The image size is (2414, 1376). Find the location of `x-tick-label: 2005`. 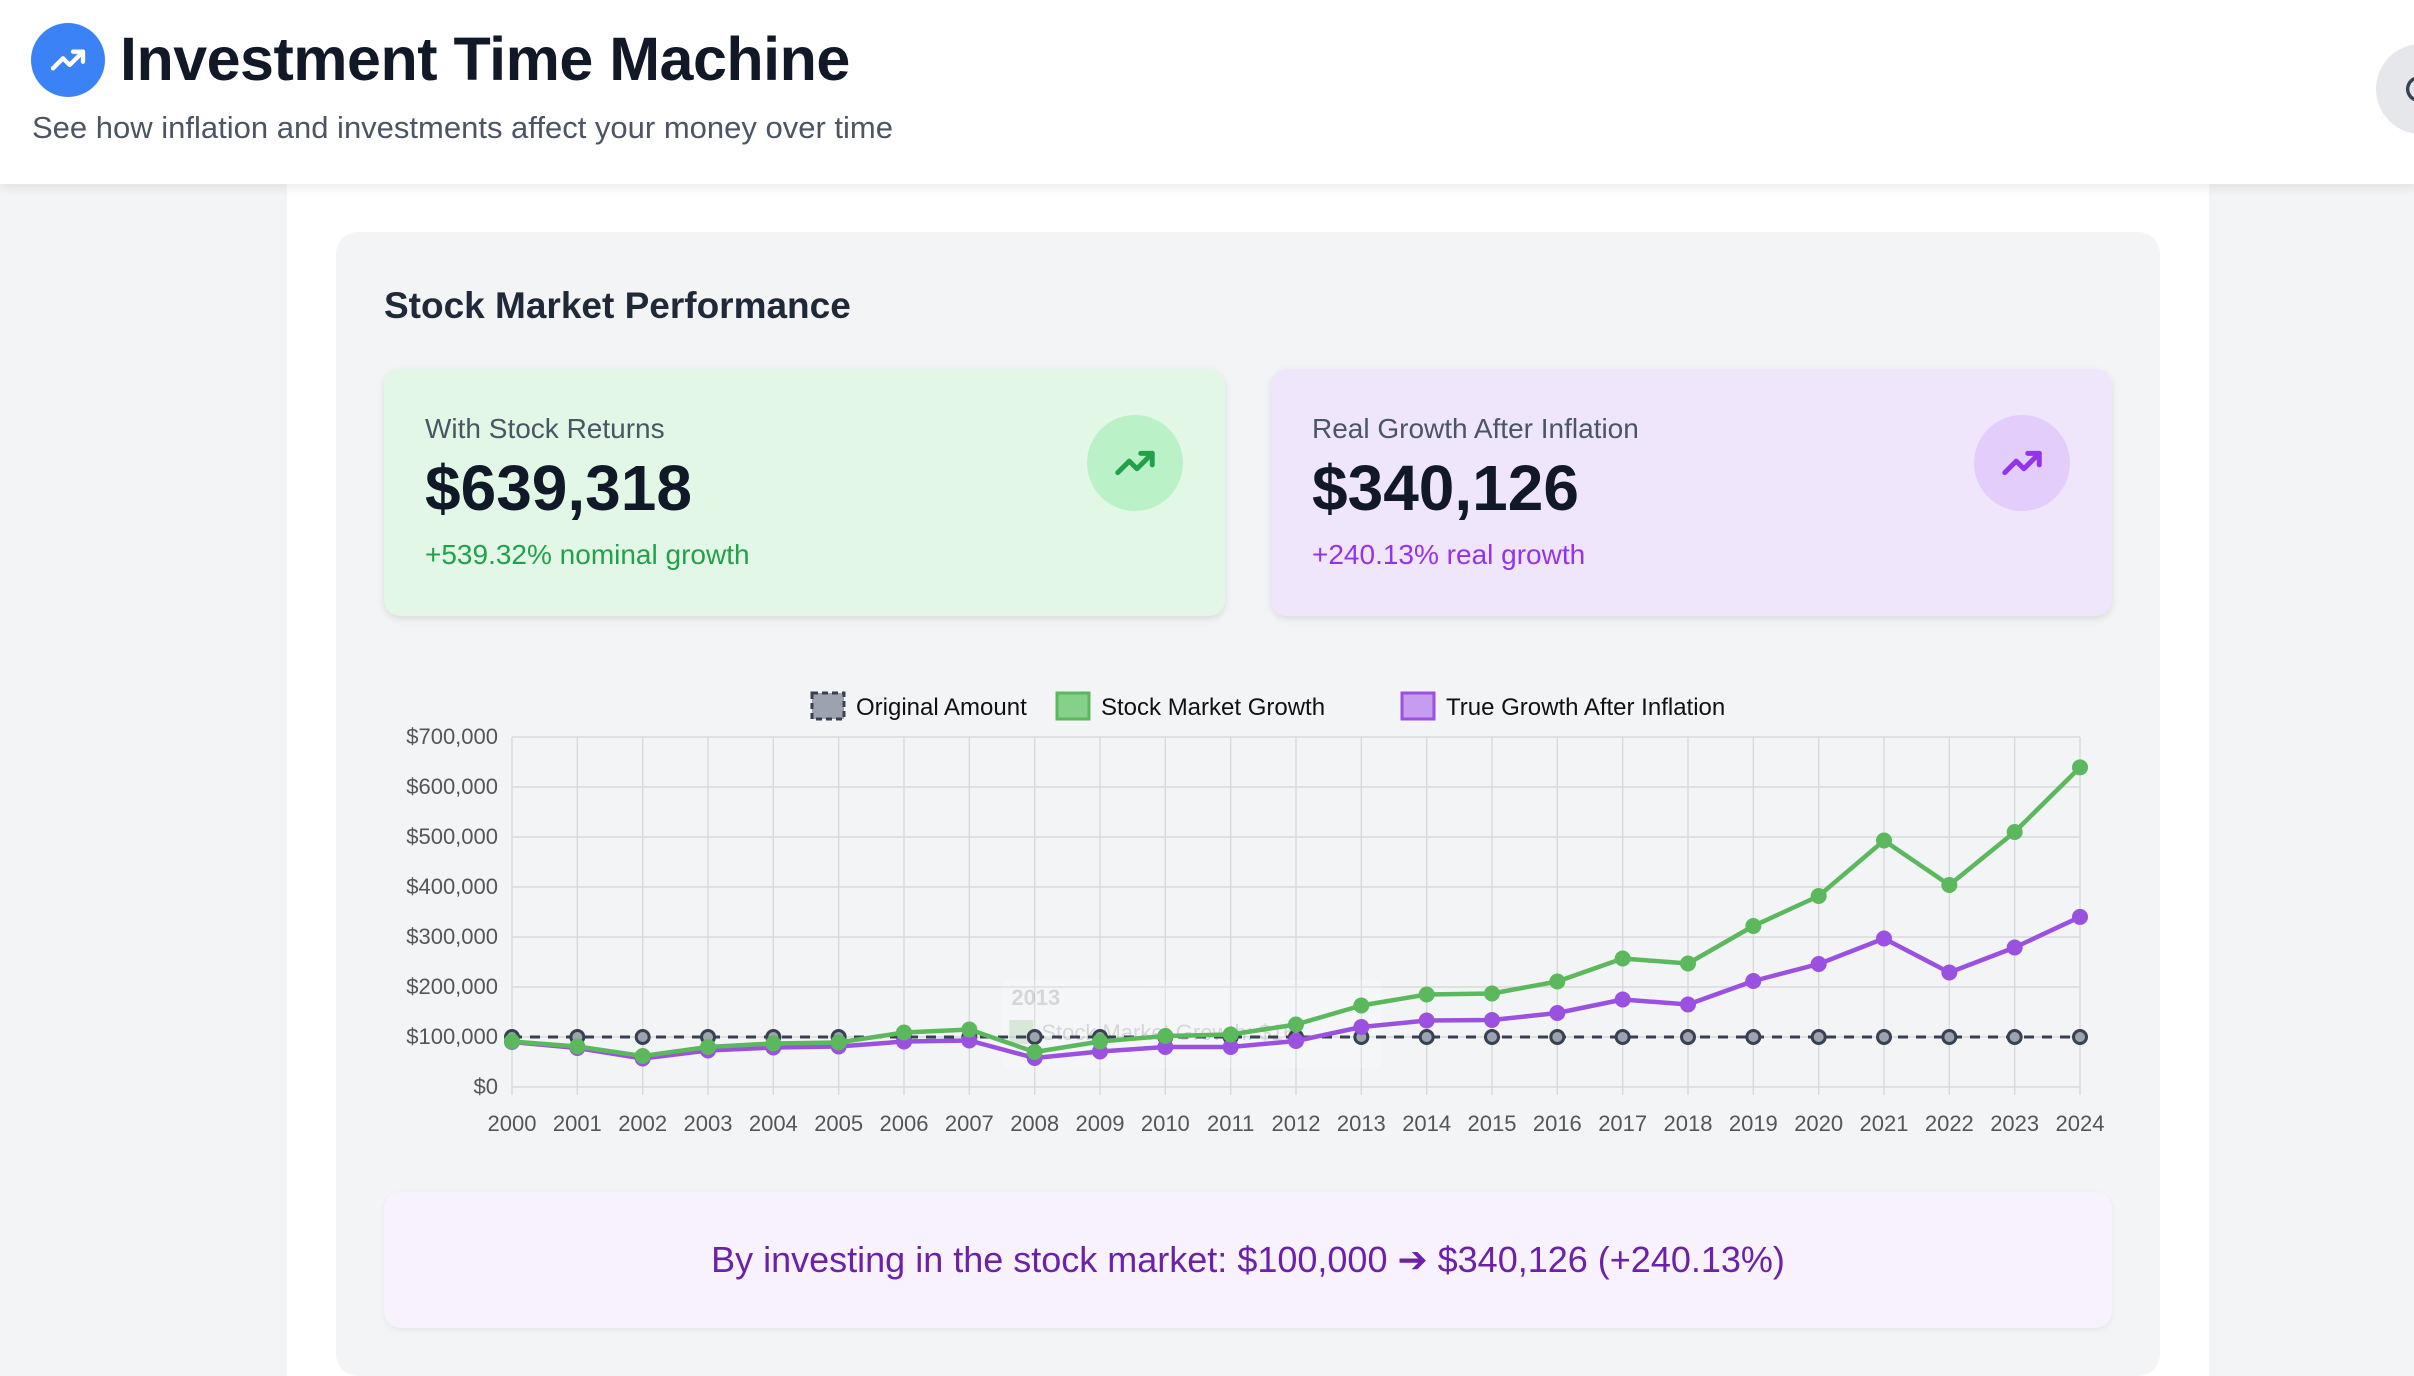

x-tick-label: 2005 is located at coordinates (838, 1123).